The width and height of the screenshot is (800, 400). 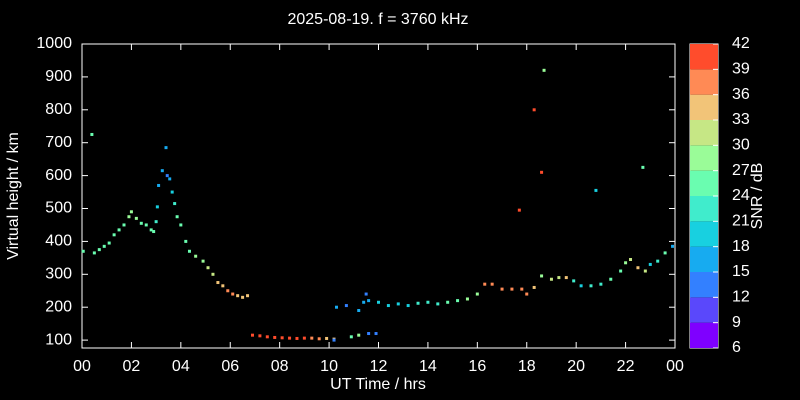 What do you see at coordinates (741, 69) in the screenshot?
I see `colorbar-tick-label: 39` at bounding box center [741, 69].